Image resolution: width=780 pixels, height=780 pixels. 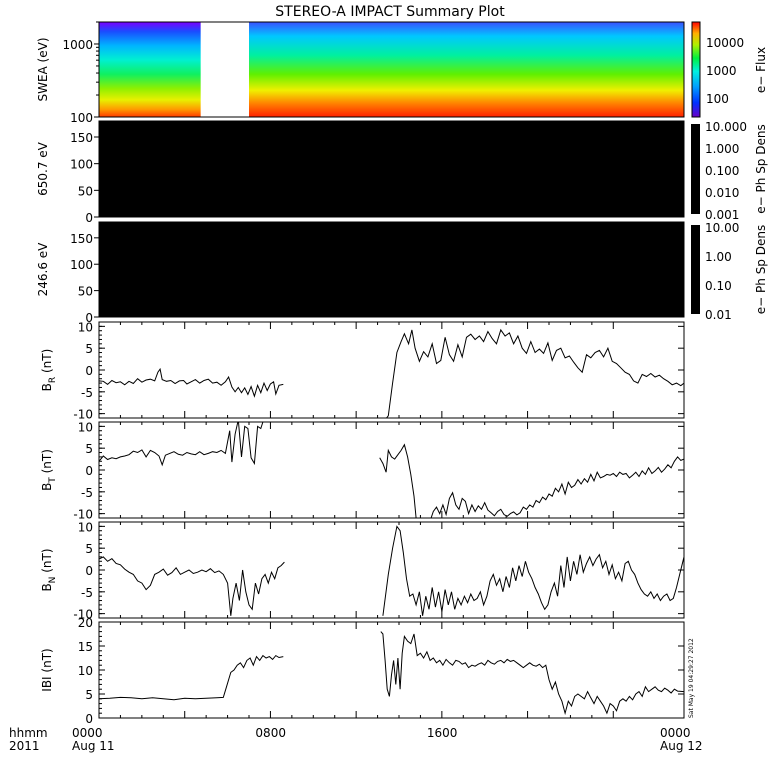 What do you see at coordinates (43, 69) in the screenshot?
I see `swea-ylabel: SWEA (eV)` at bounding box center [43, 69].